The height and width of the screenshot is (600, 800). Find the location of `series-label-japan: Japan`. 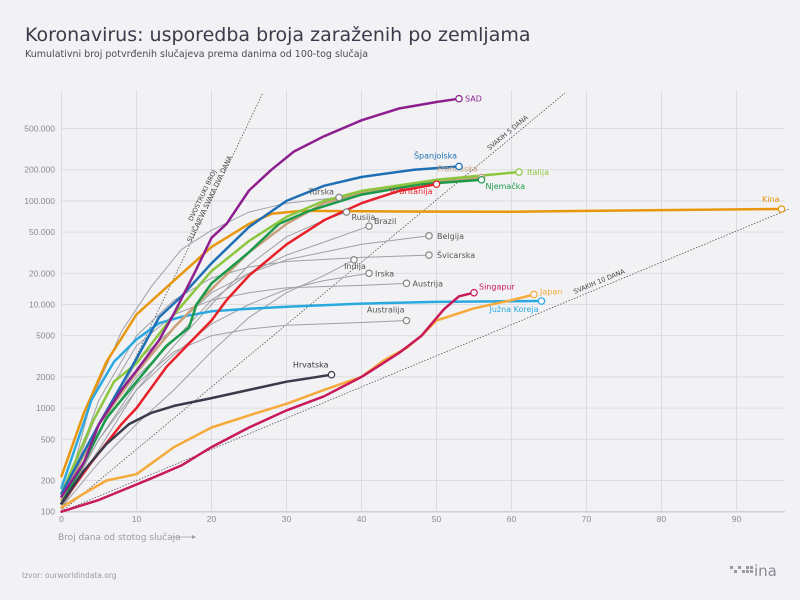

series-label-japan: Japan is located at coordinates (550, 291).